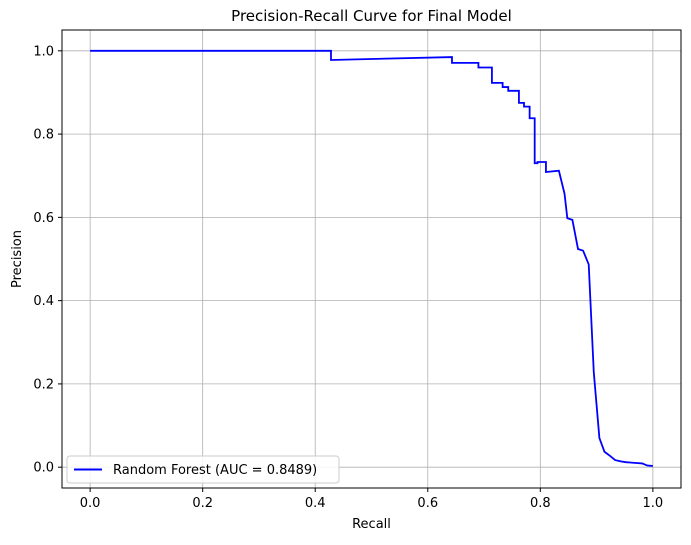  Describe the element at coordinates (43, 51) in the screenshot. I see `y-tick-label: 1.0` at that location.